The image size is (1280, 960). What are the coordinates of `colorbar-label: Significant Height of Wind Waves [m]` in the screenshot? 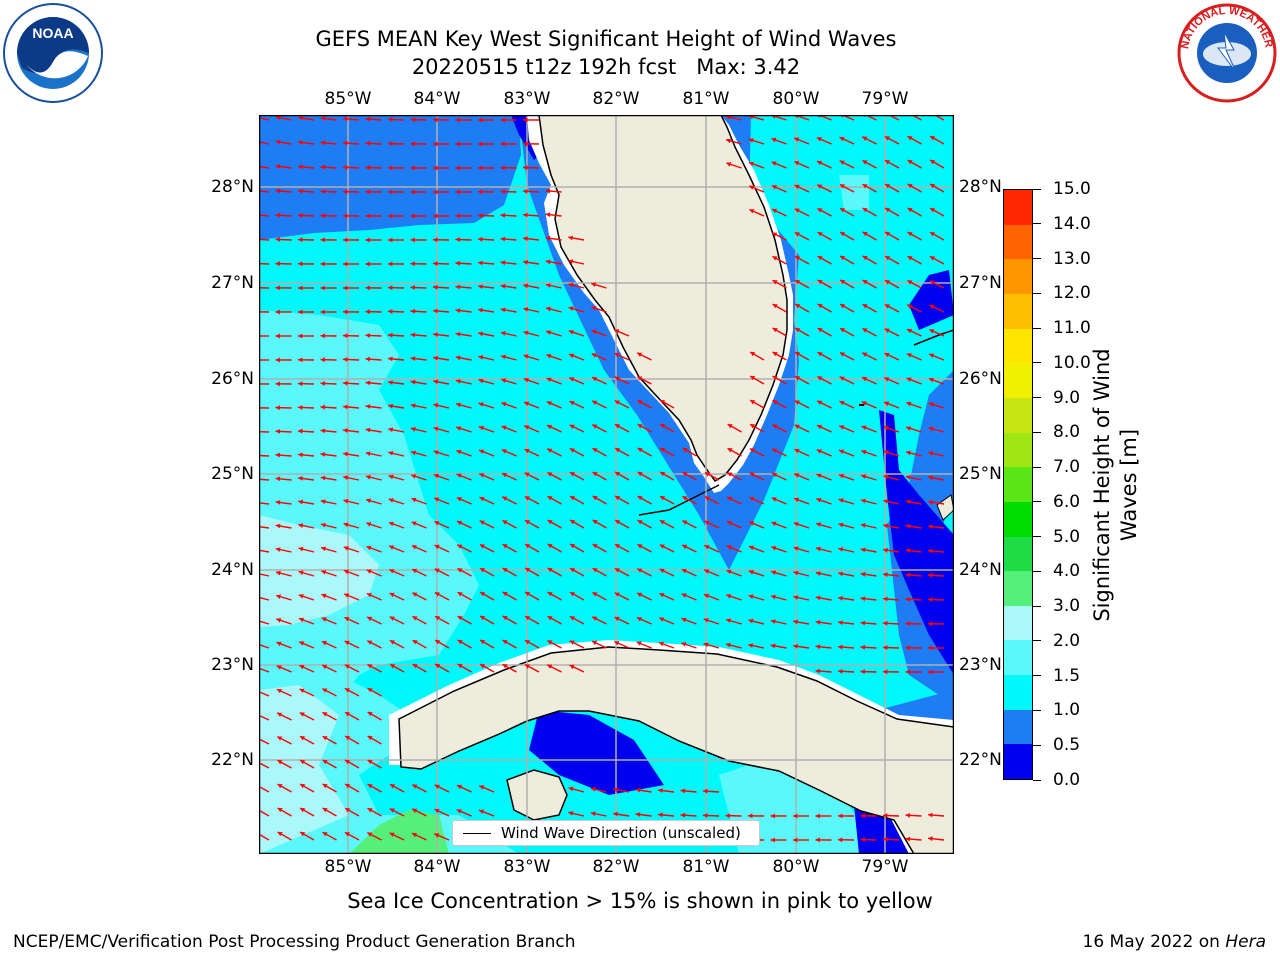 It's located at (1115, 485).